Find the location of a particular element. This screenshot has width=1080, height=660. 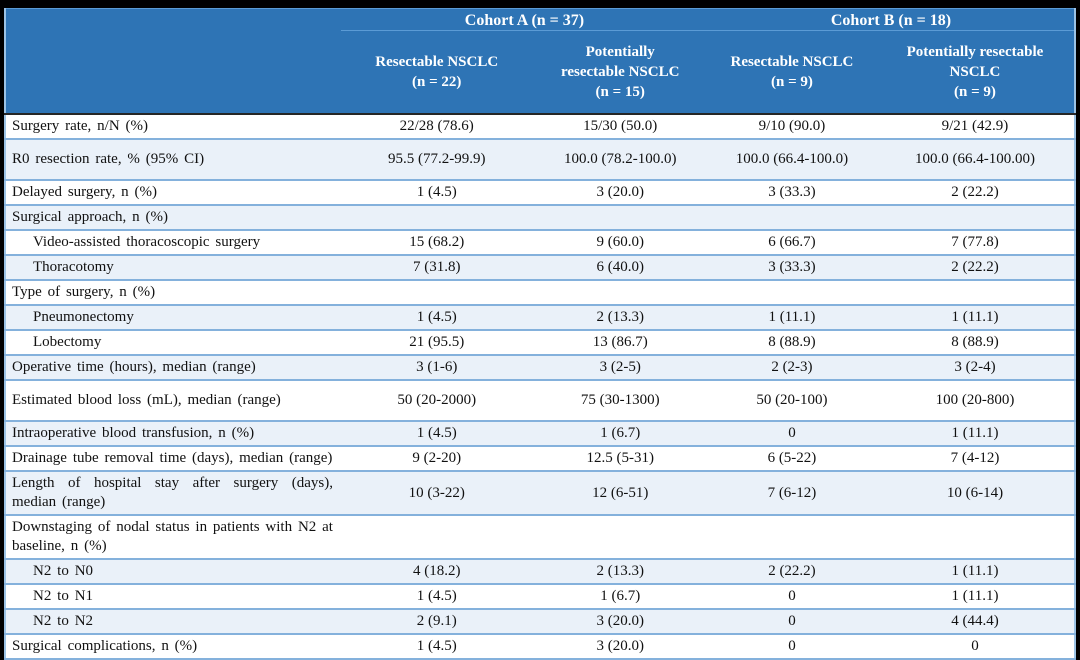

row-label: N2 to N0 is located at coordinates (173, 571).